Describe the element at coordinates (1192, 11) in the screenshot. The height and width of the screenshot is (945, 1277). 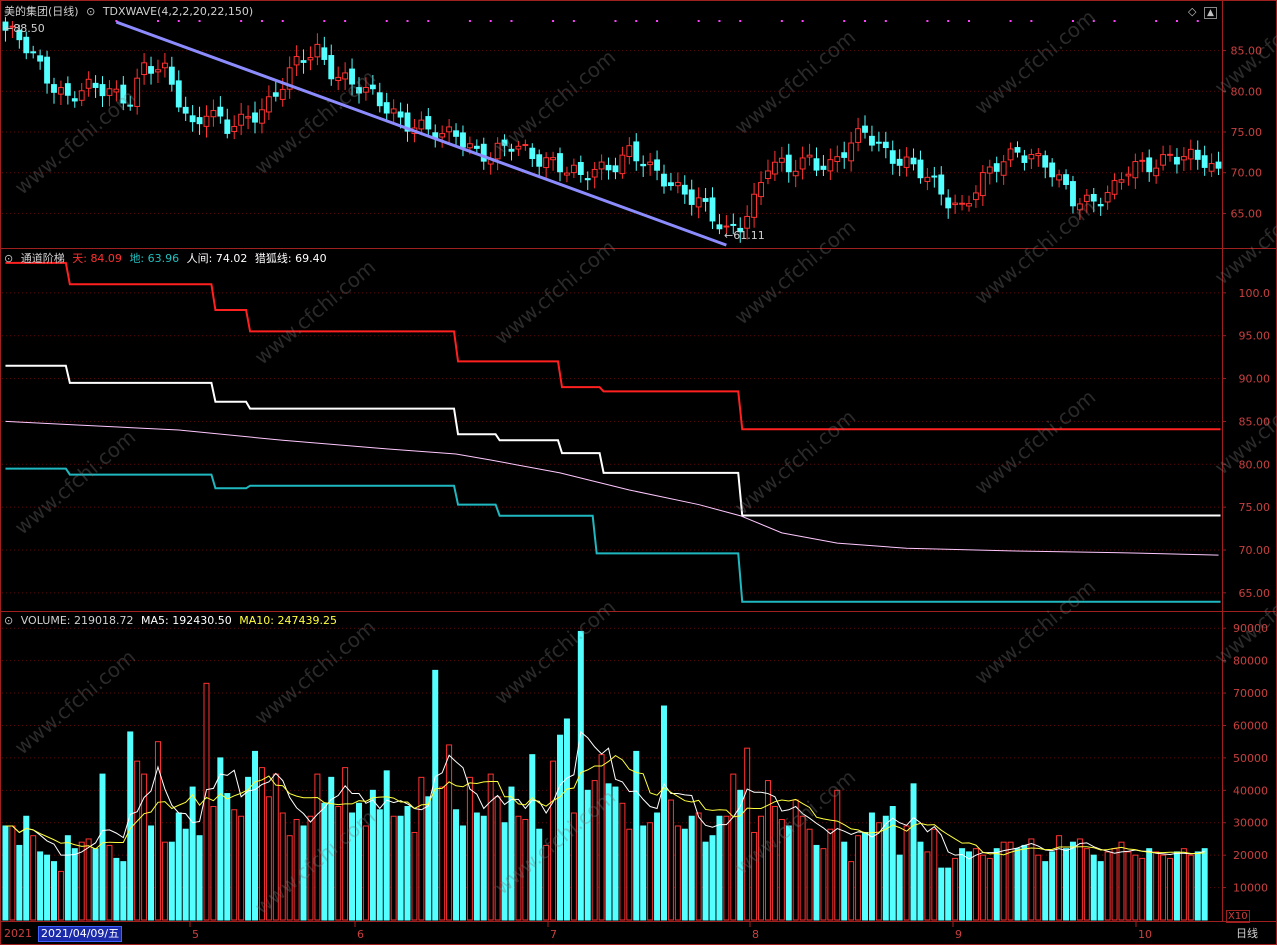
I see `diamond-icon: ◇` at that location.